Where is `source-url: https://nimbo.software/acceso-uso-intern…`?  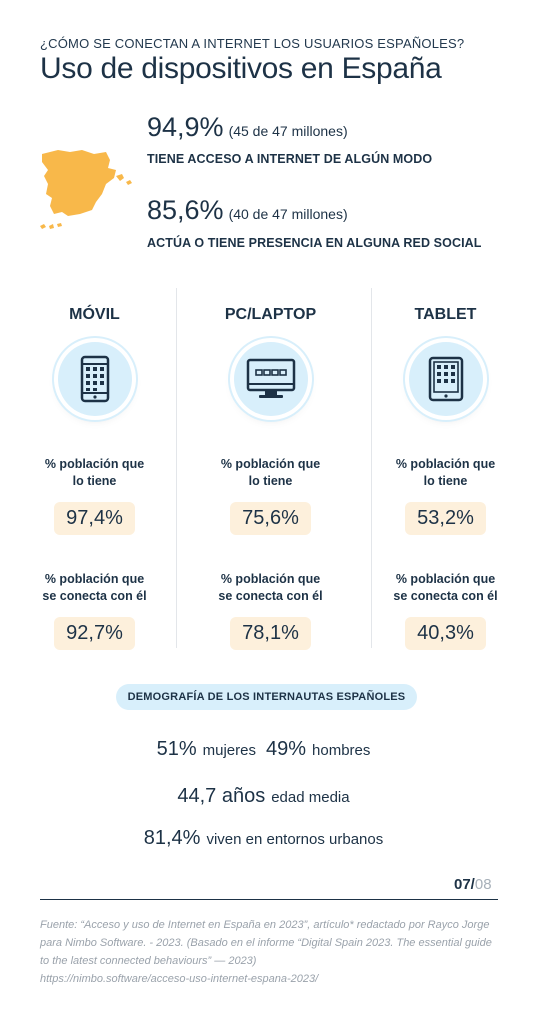 source-url: https://nimbo.software/acceso-uso-intern… is located at coordinates (179, 979).